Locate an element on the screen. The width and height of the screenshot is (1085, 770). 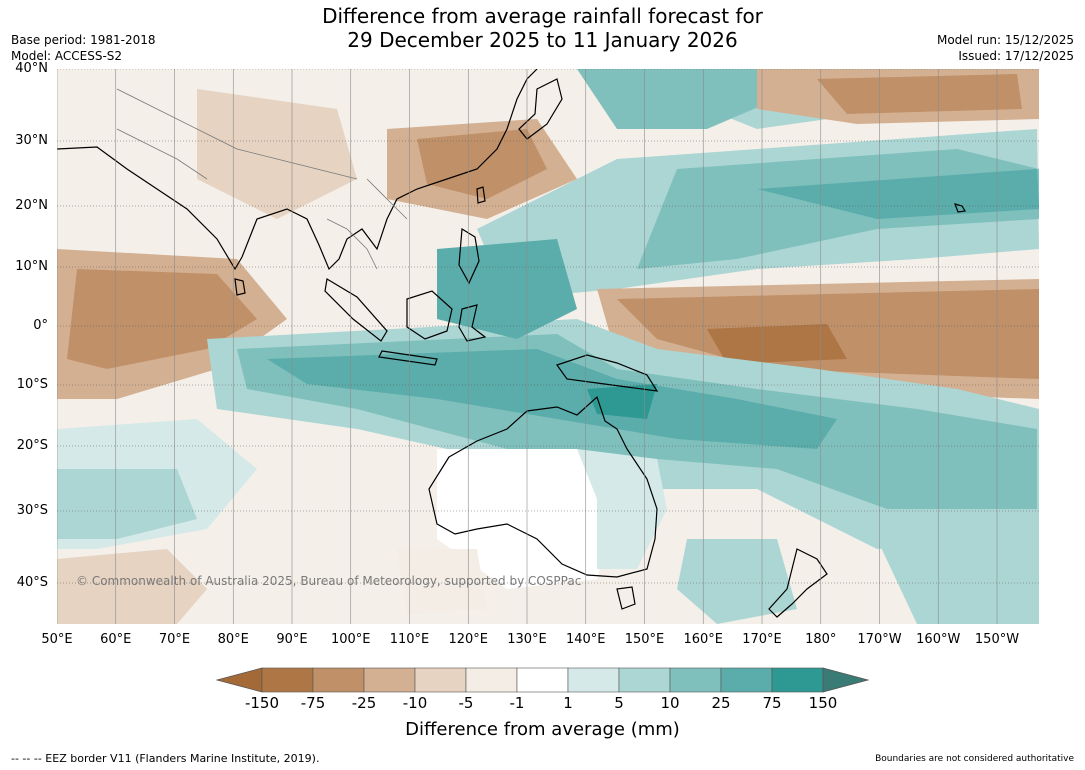
lon-tick-label: 100°E is located at coordinates (350, 639).